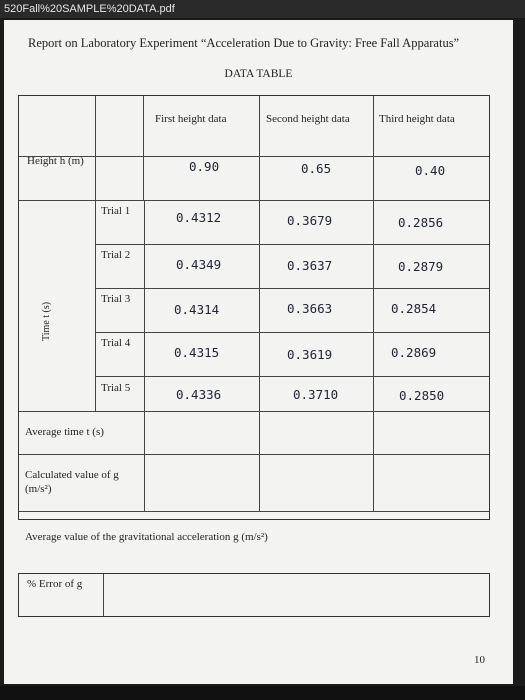 Image resolution: width=525 pixels, height=700 pixels. I want to click on trial-label-2: Trial 2, so click(116, 255).